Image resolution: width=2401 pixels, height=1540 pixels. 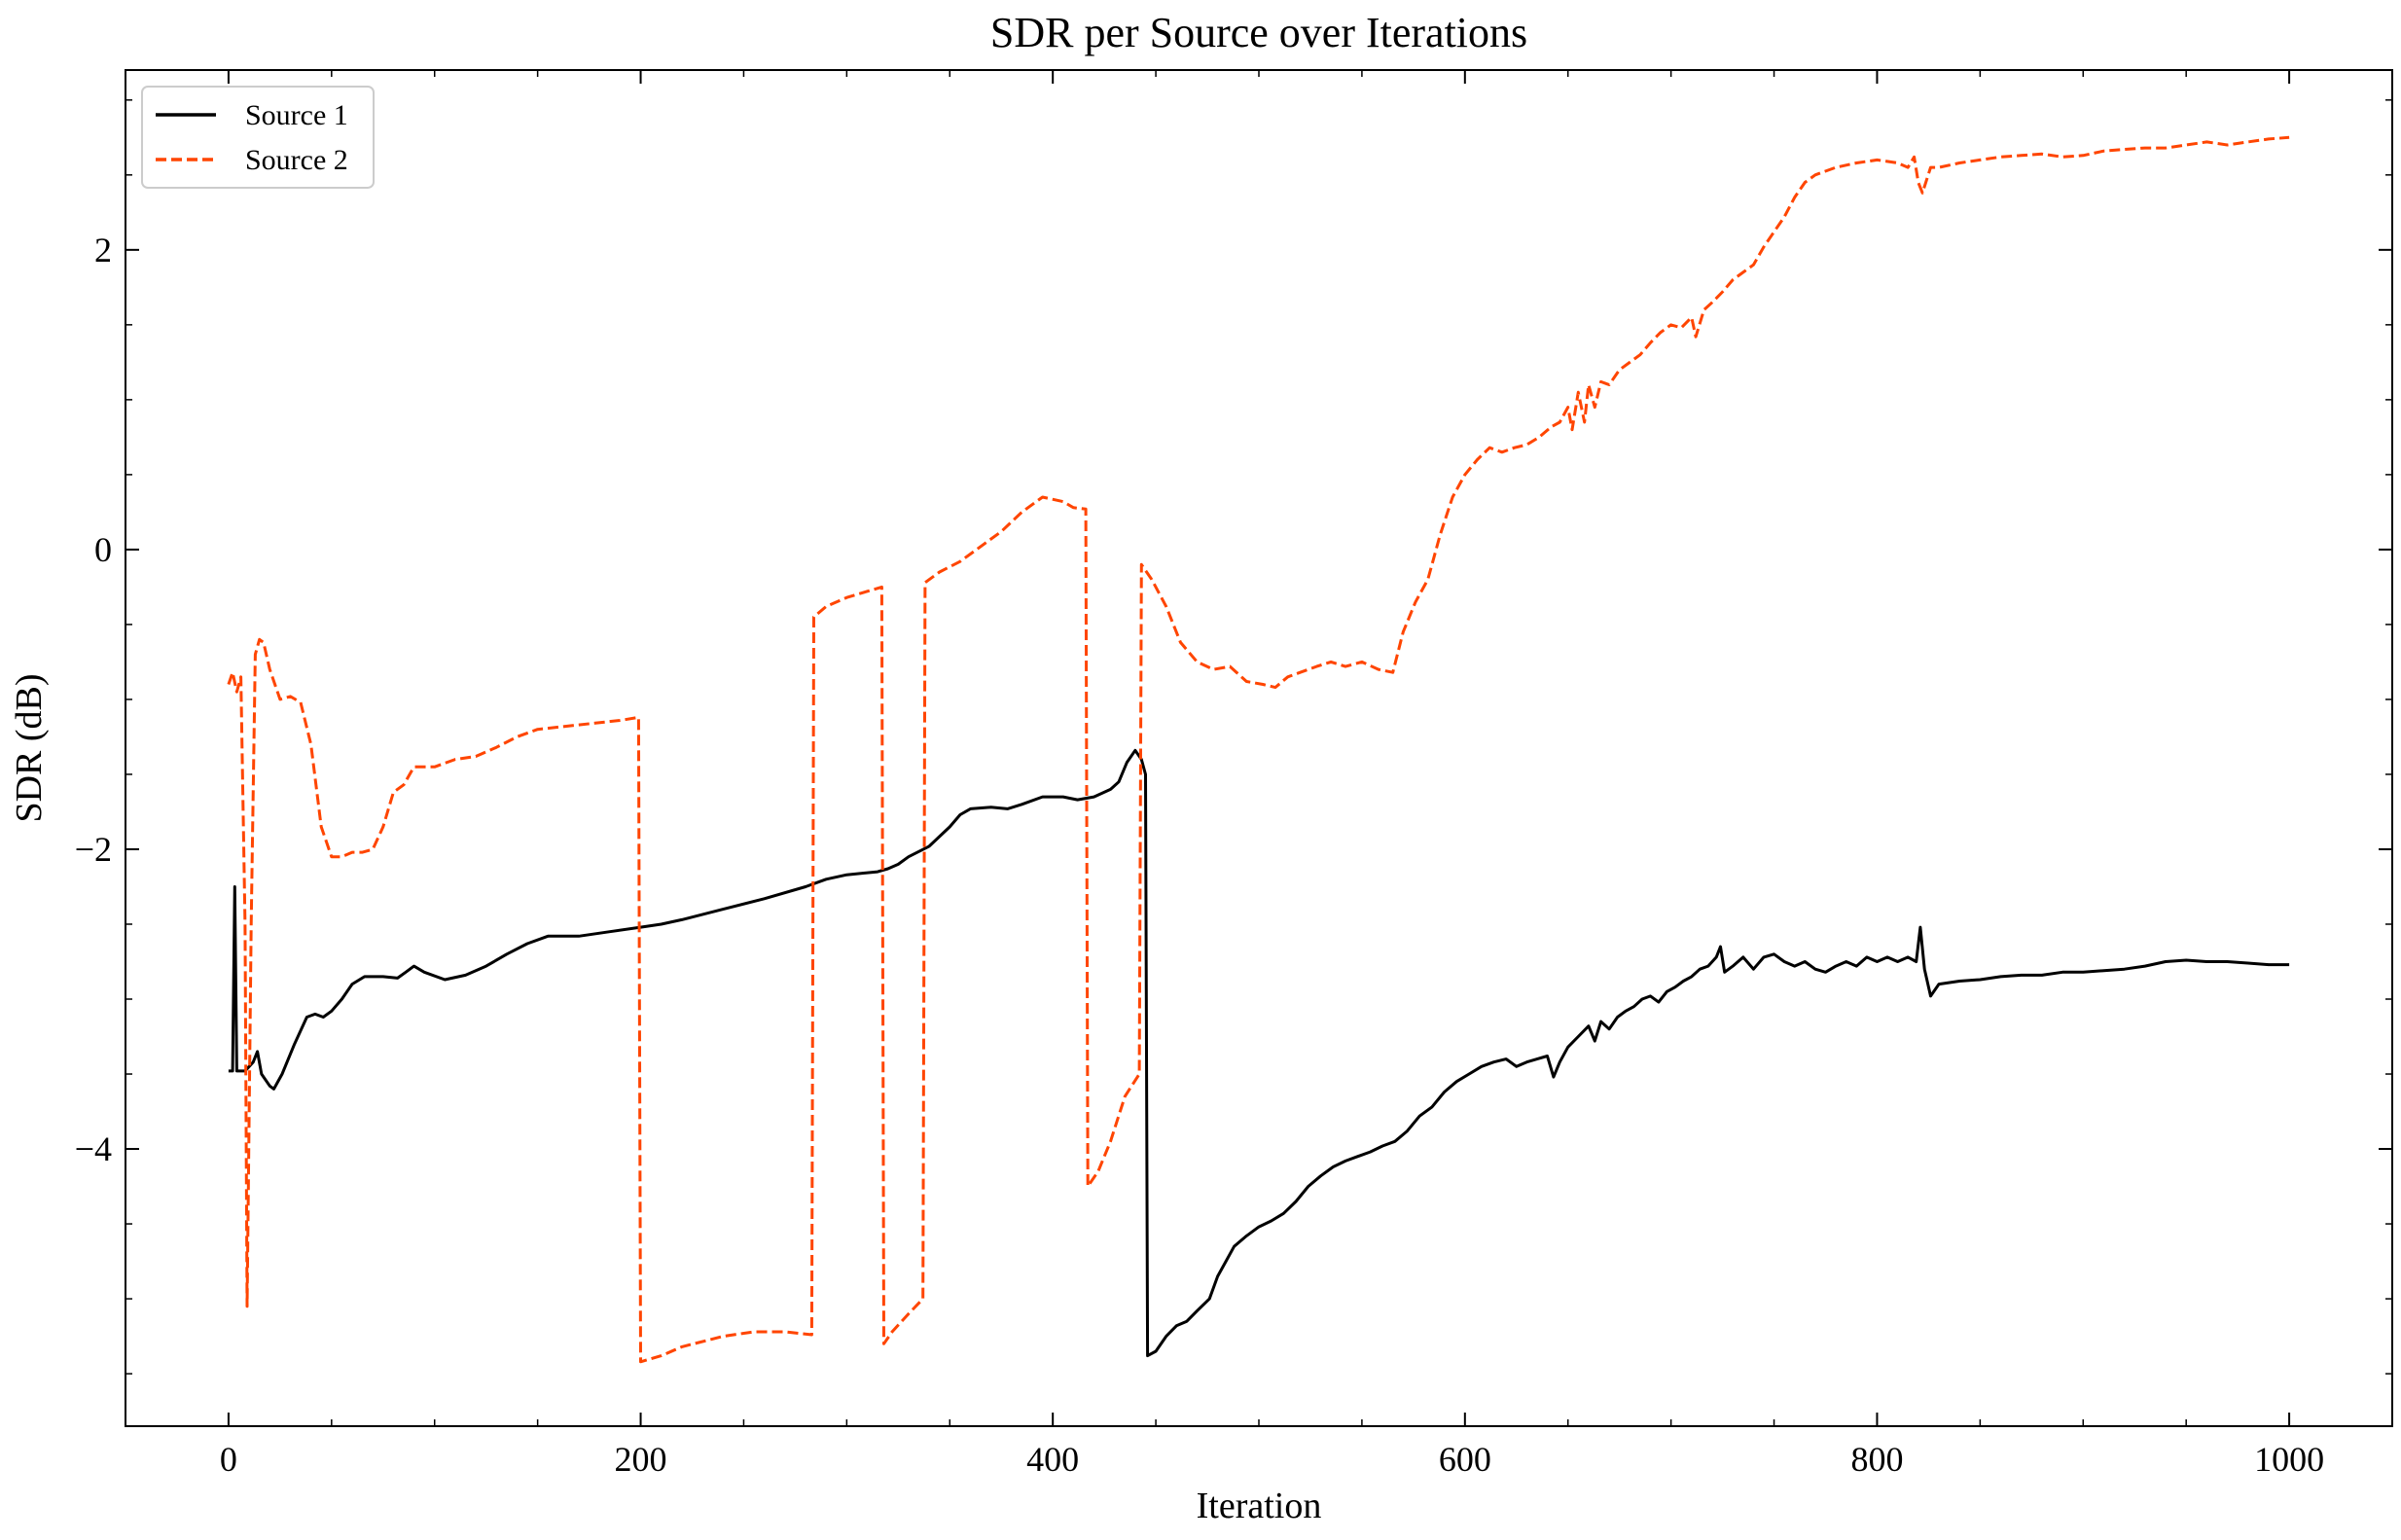 What do you see at coordinates (29, 747) in the screenshot?
I see `y-axis-label: SDR (dB)` at bounding box center [29, 747].